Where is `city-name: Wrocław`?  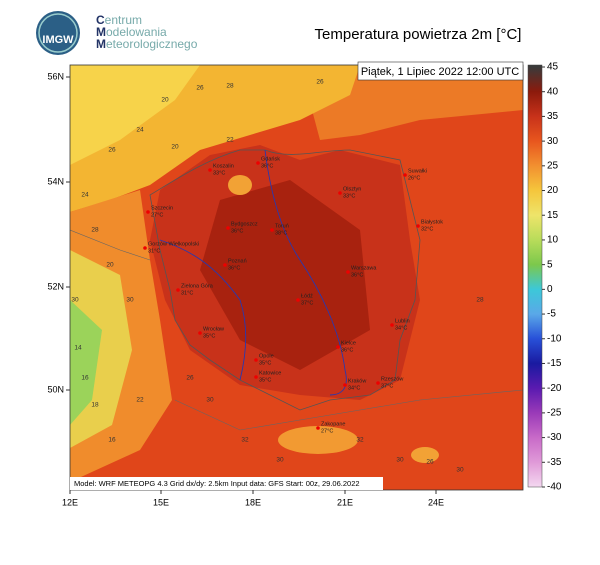 city-name: Wrocław is located at coordinates (213, 329).